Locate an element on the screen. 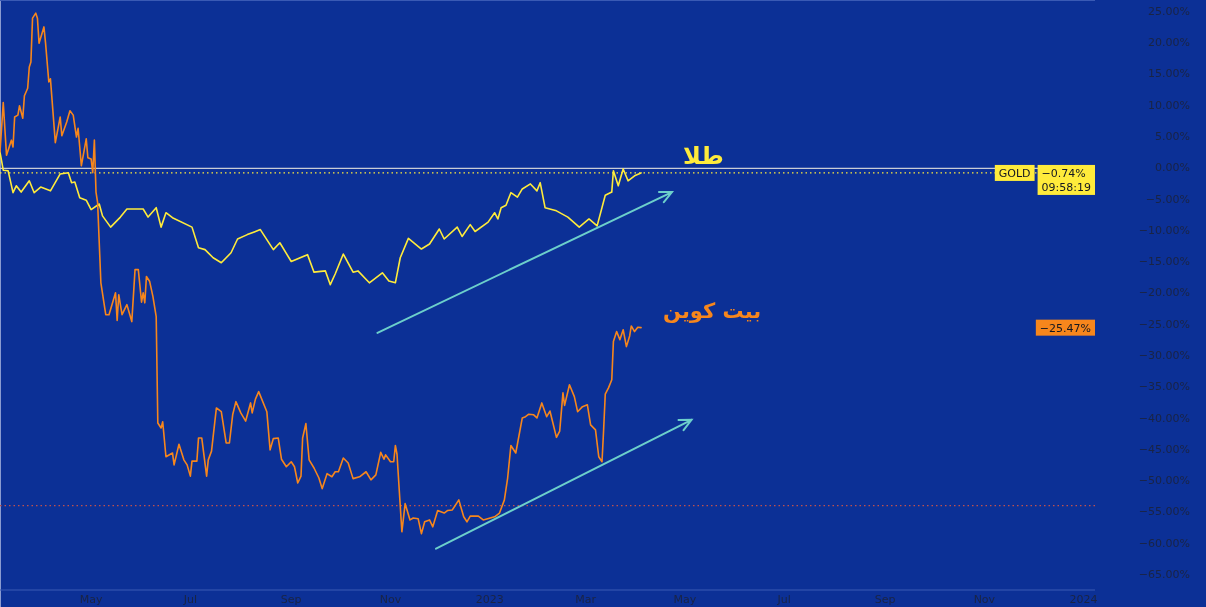 This screenshot has width=1206, height=607. y-tick-label: 0.00% is located at coordinates (1172, 168).